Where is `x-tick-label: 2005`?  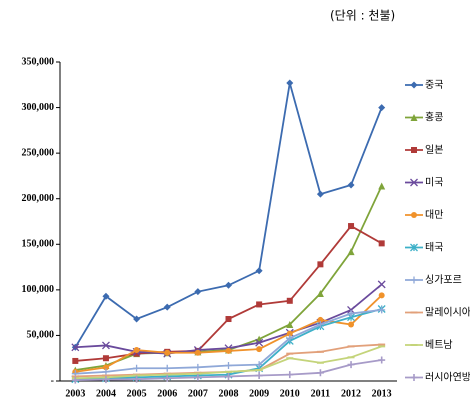
x-tick-label: 2005 is located at coordinates (137, 393).